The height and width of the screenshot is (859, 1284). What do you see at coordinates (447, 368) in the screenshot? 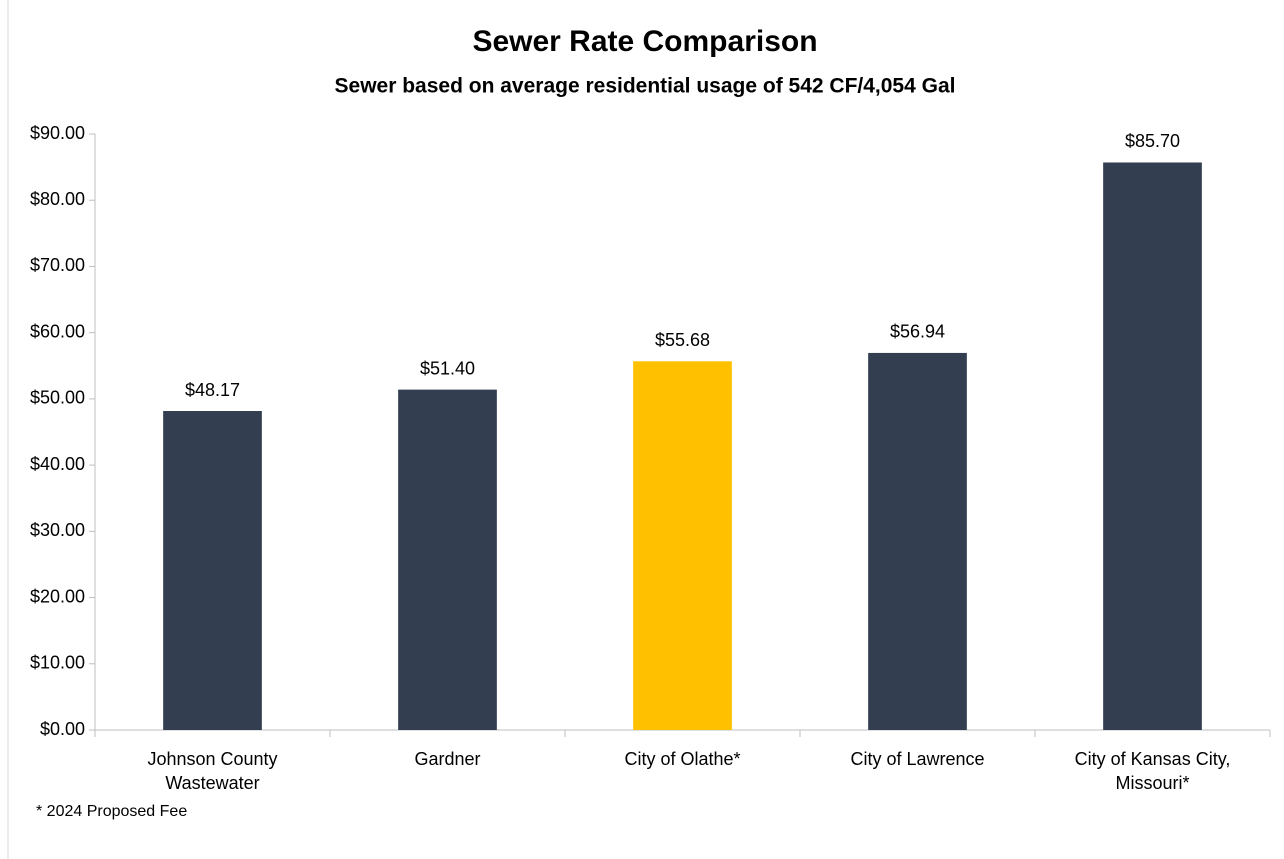
I see `data-label: $51.40` at bounding box center [447, 368].